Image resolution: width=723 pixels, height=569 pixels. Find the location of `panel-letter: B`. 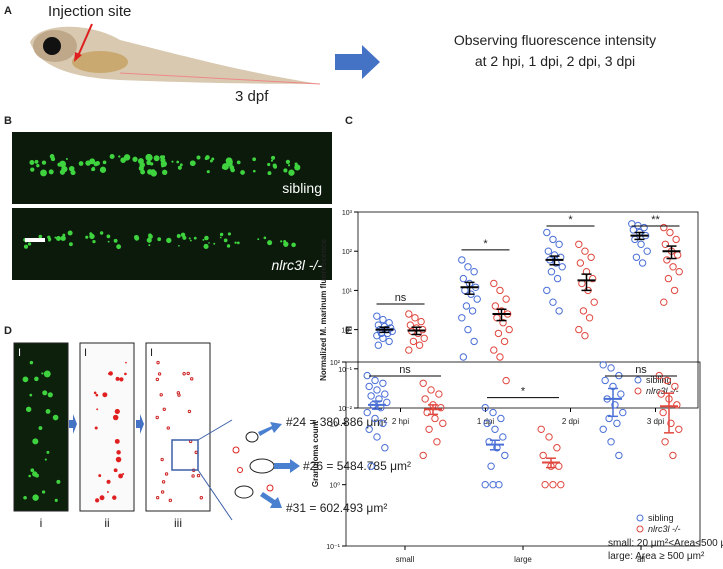

panel-letter: B is located at coordinates (8, 121).